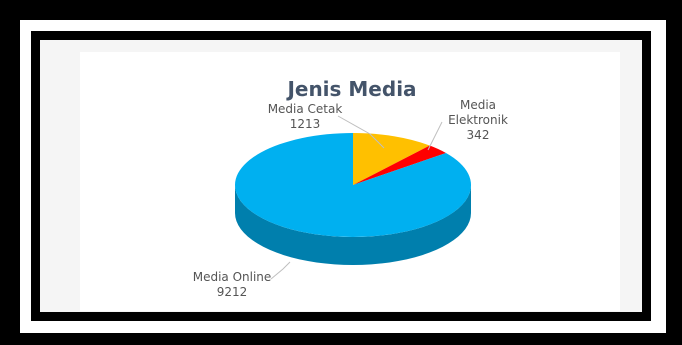  I want to click on pie-chart, so click(353, 199).